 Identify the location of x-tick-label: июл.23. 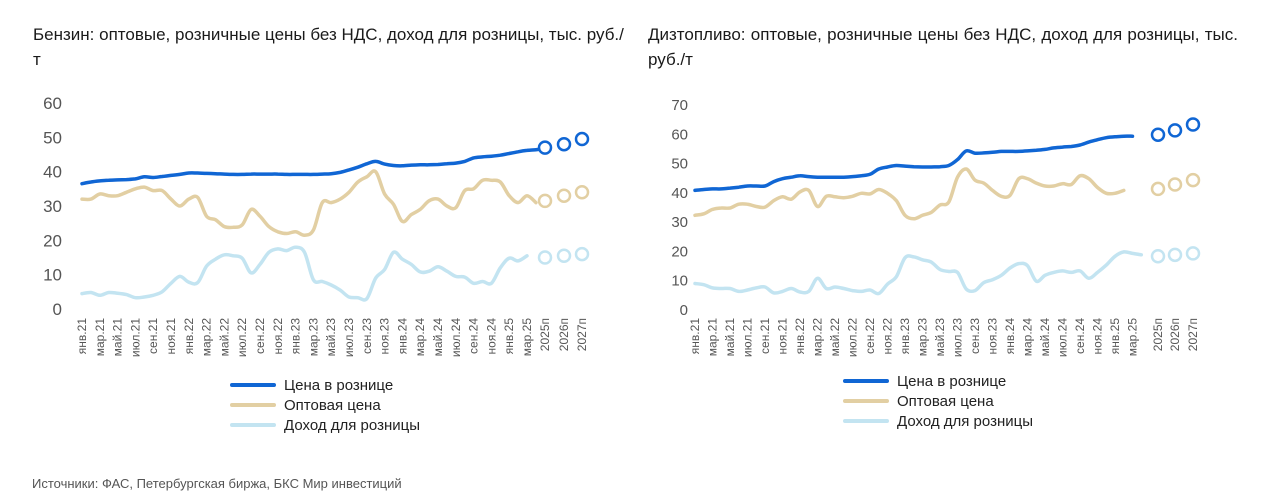
(958, 337).